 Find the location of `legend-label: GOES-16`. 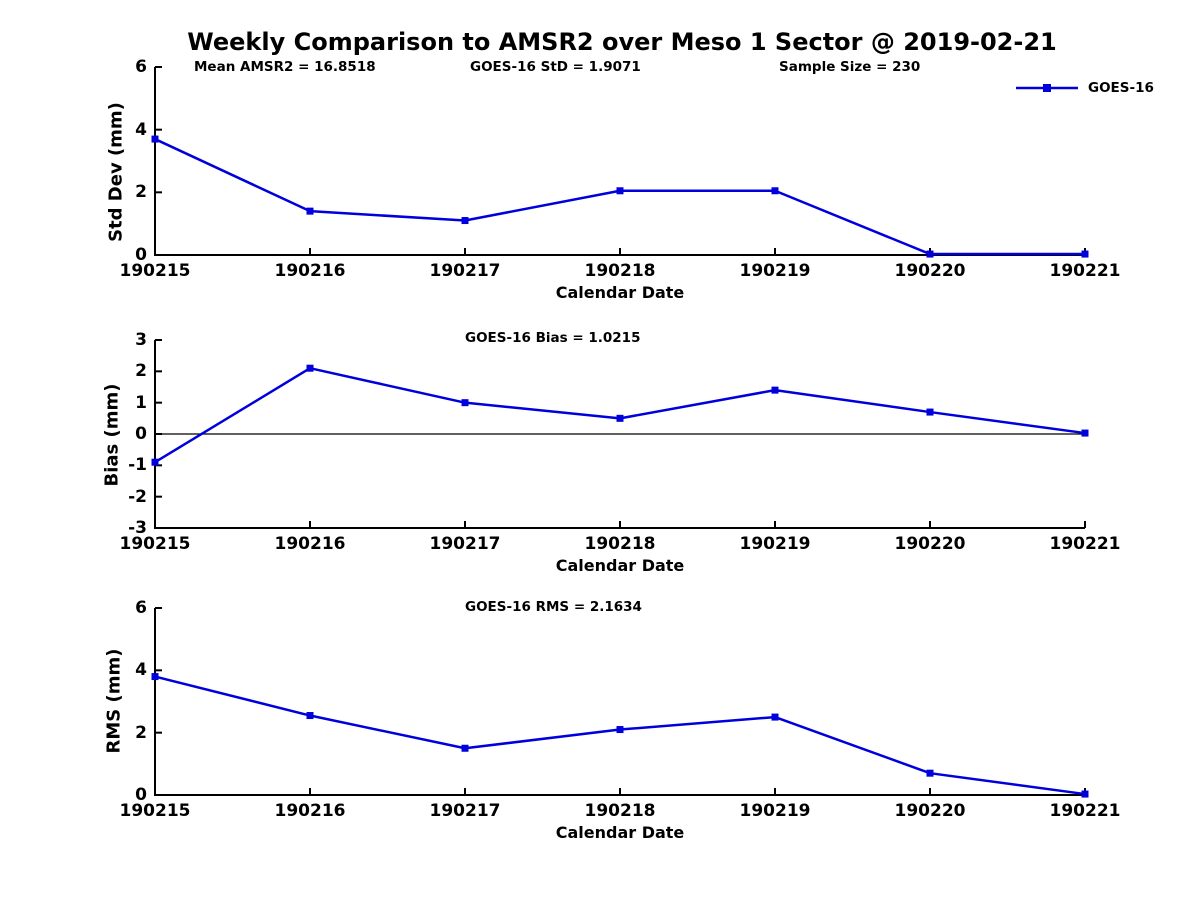

legend-label: GOES-16 is located at coordinates (1121, 88).